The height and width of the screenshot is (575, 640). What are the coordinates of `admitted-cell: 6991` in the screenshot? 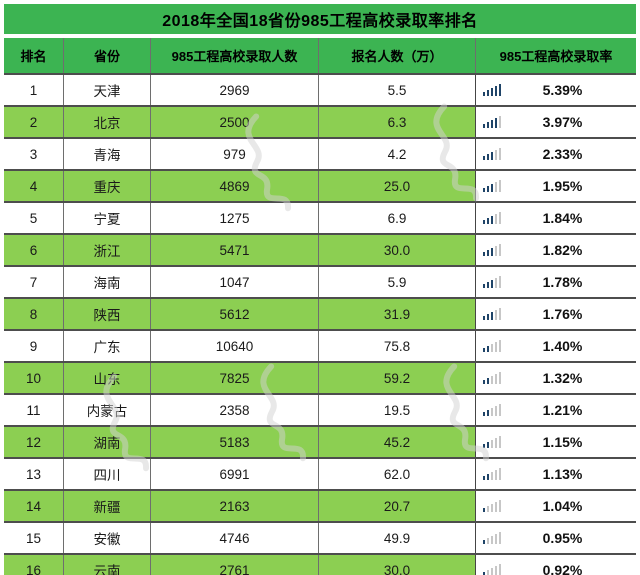 It's located at (234, 474).